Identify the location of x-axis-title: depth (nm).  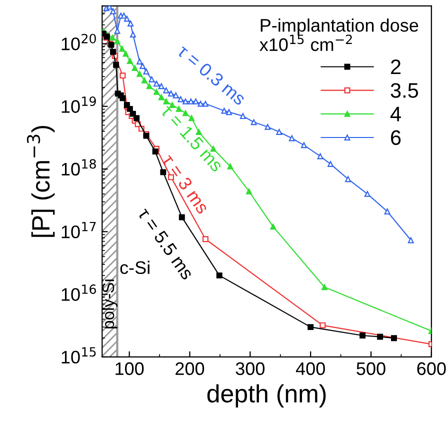
(266, 396).